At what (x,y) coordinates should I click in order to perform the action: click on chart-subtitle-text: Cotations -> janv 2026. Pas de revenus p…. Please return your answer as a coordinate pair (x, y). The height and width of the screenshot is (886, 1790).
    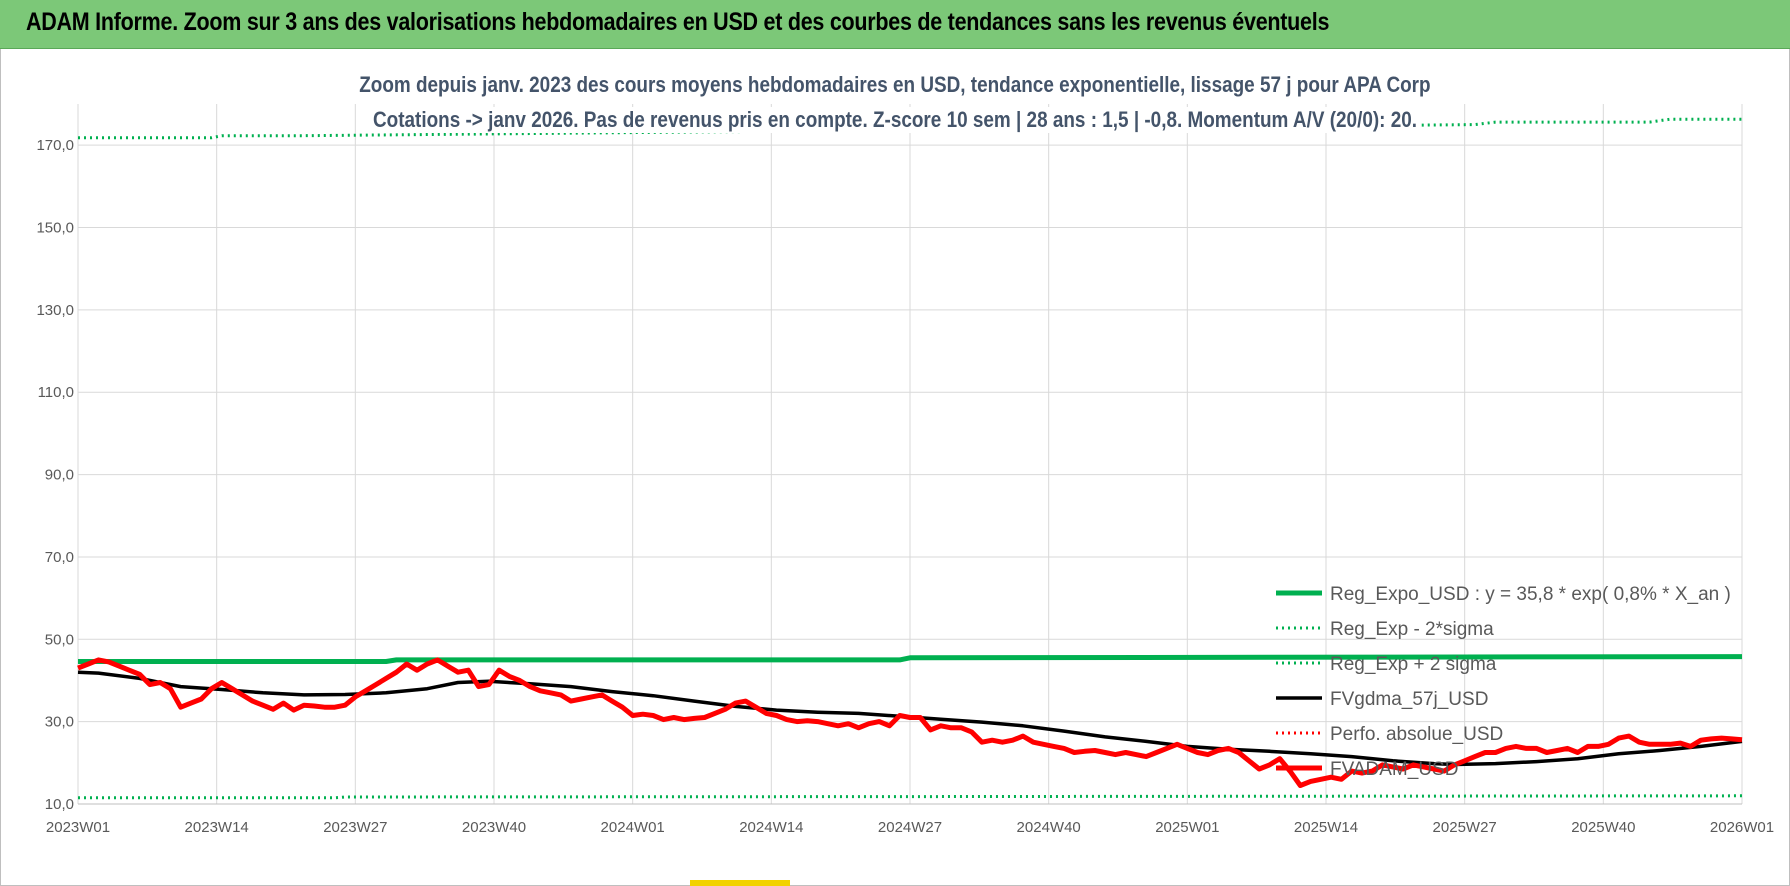
    Looking at the image, I should click on (895, 120).